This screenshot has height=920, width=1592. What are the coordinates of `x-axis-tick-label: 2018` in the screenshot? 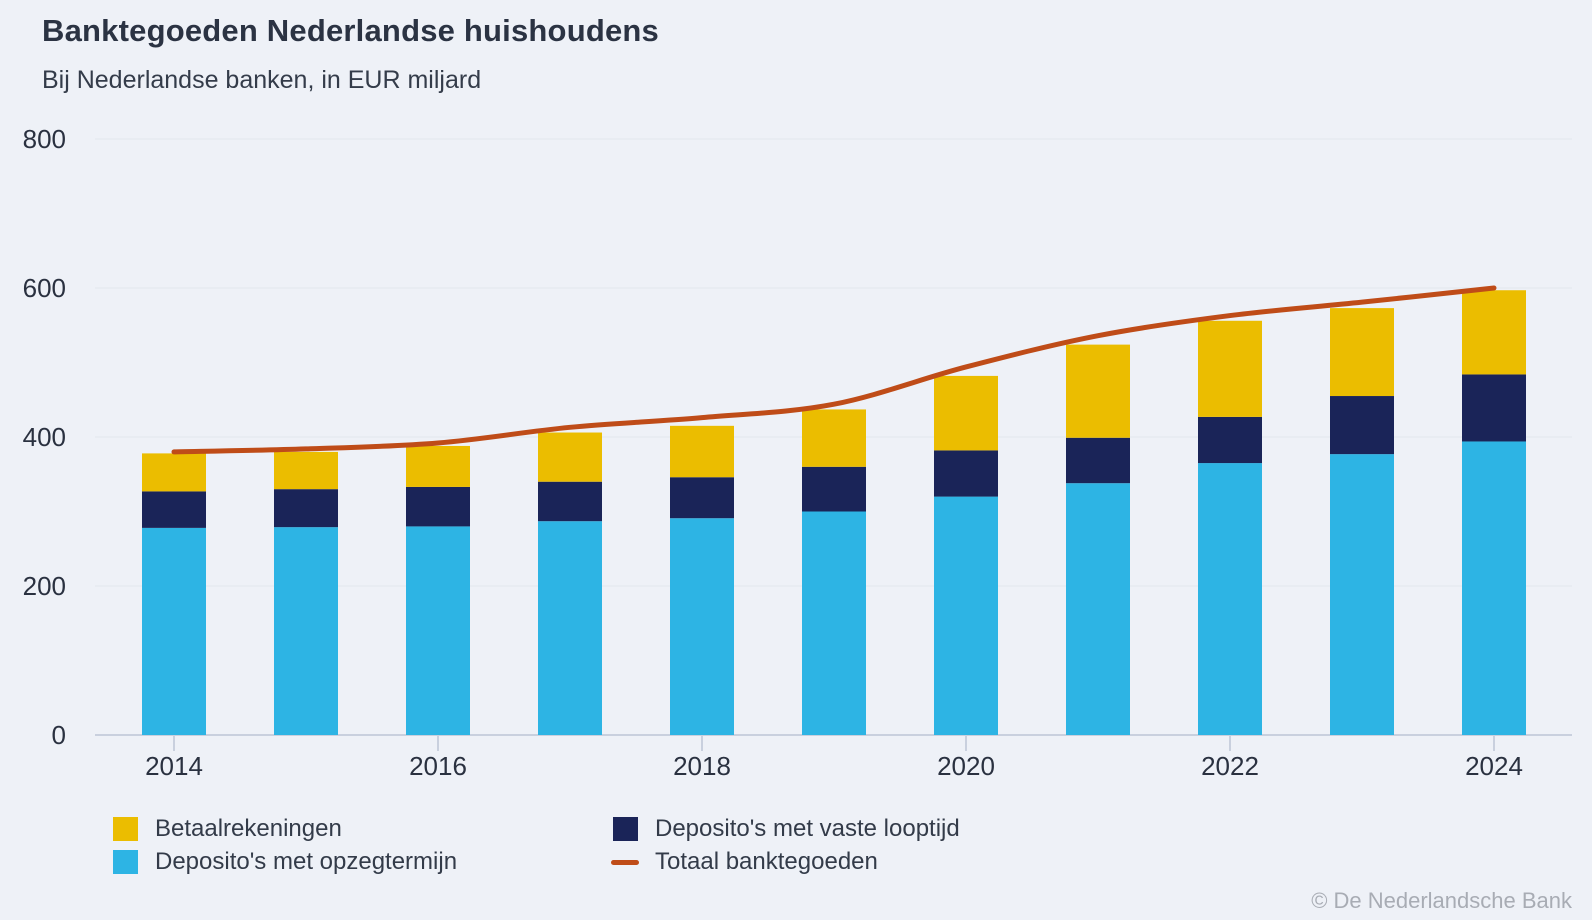 It's located at (702, 766).